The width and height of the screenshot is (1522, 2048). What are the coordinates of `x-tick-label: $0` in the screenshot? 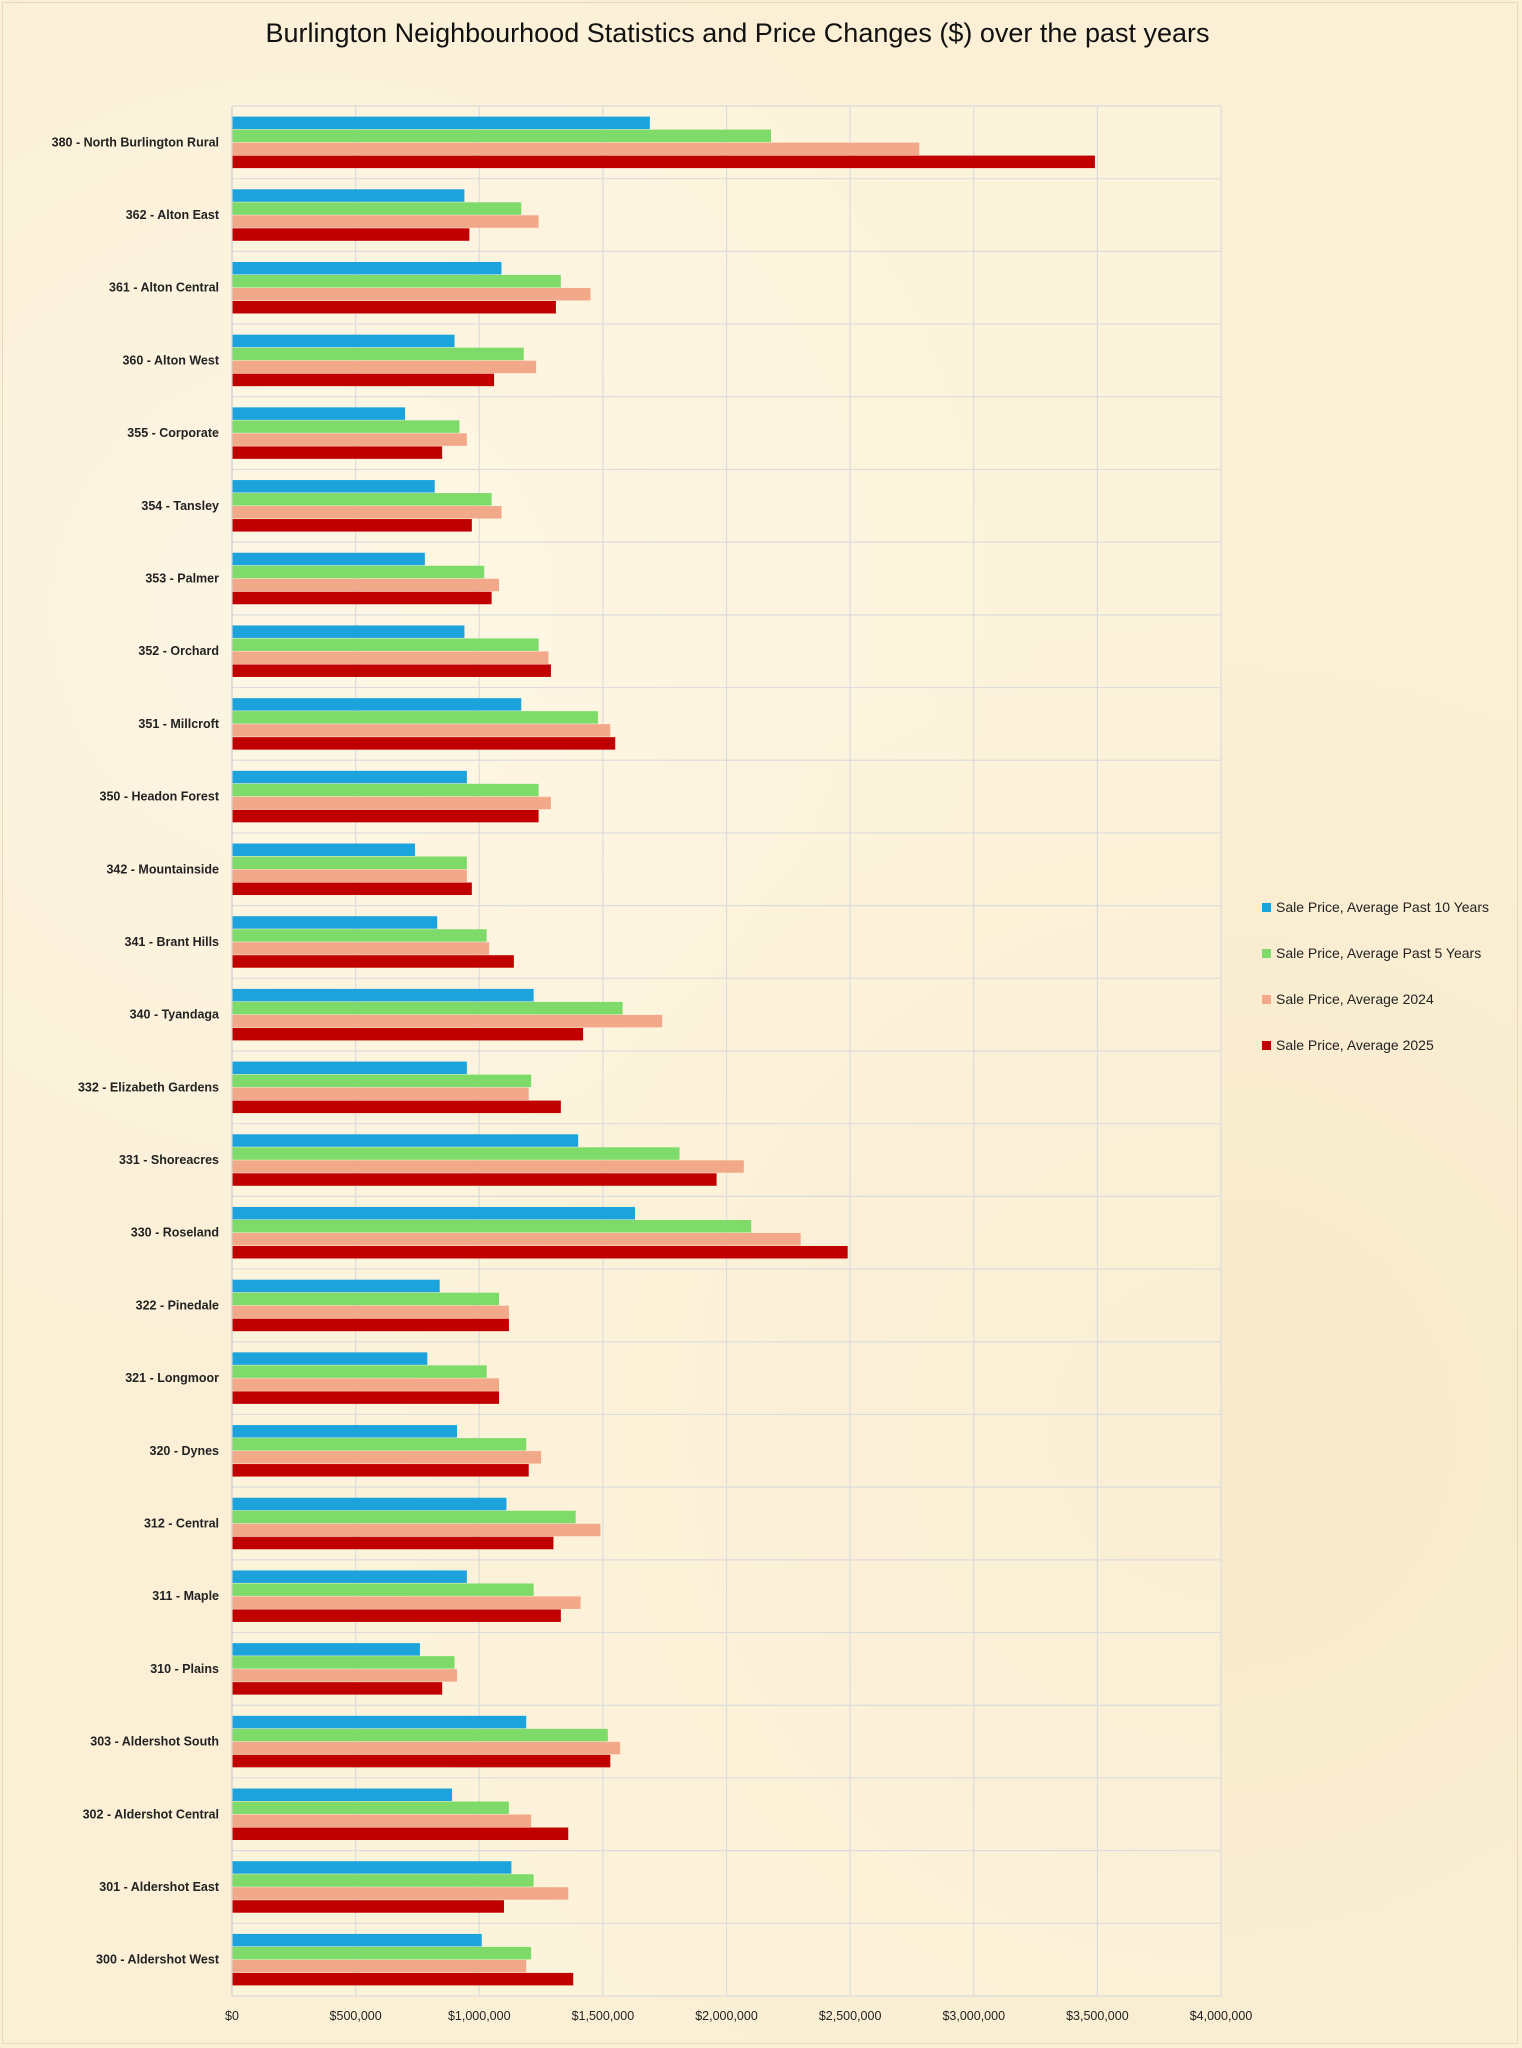 It's located at (232, 2016).